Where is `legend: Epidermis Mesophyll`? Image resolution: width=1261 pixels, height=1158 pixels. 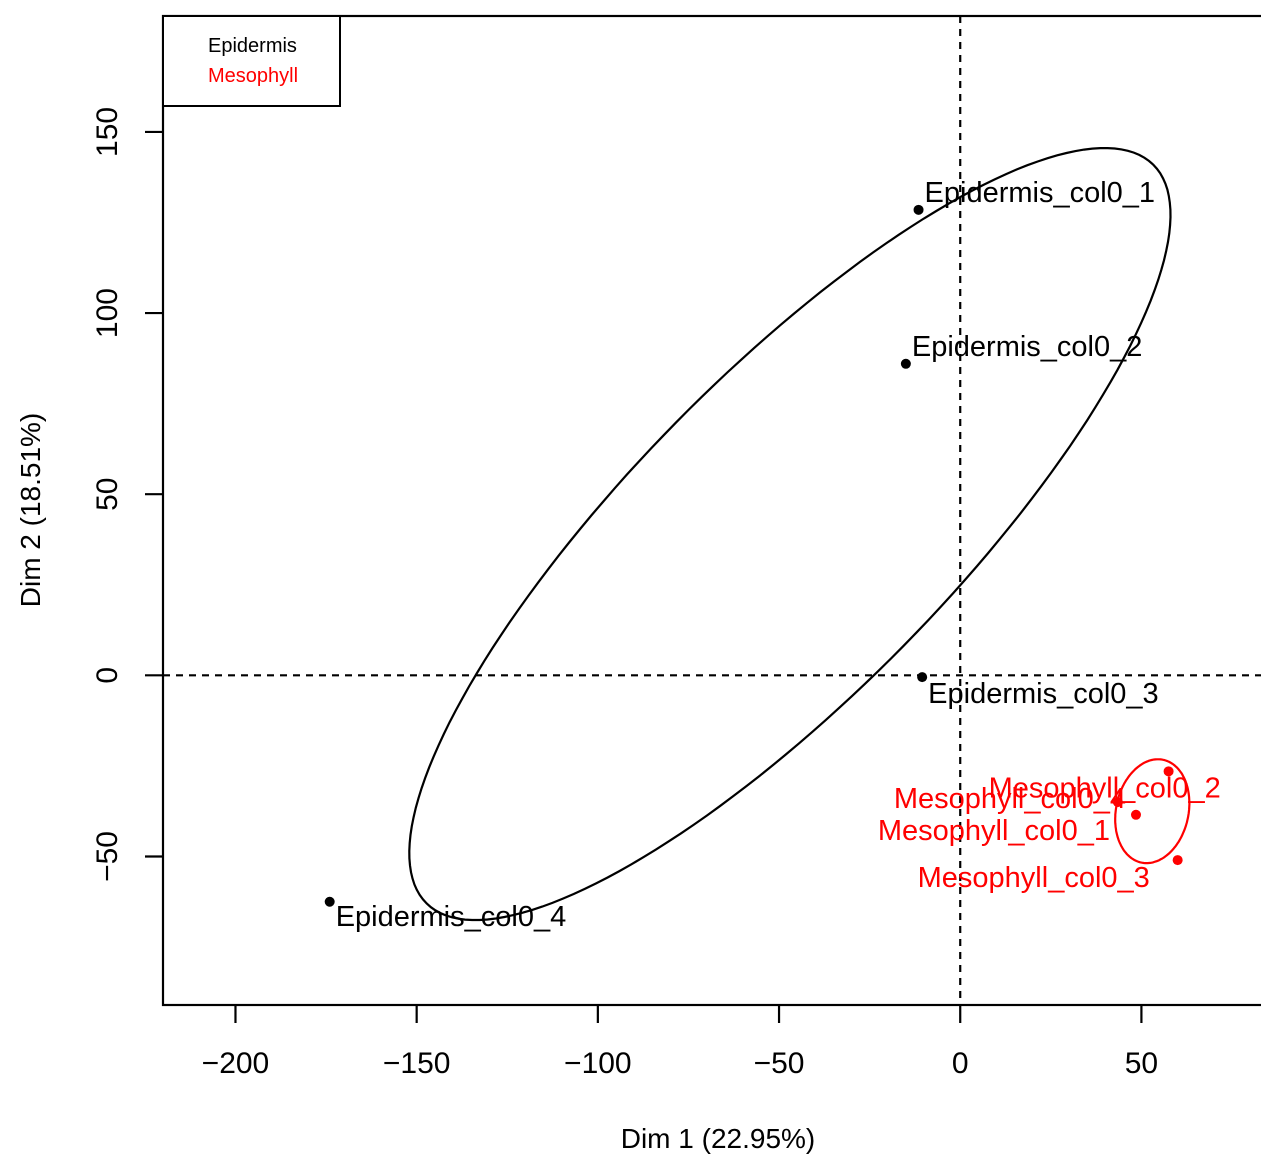
legend: Epidermis Mesophyll is located at coordinates (251, 61).